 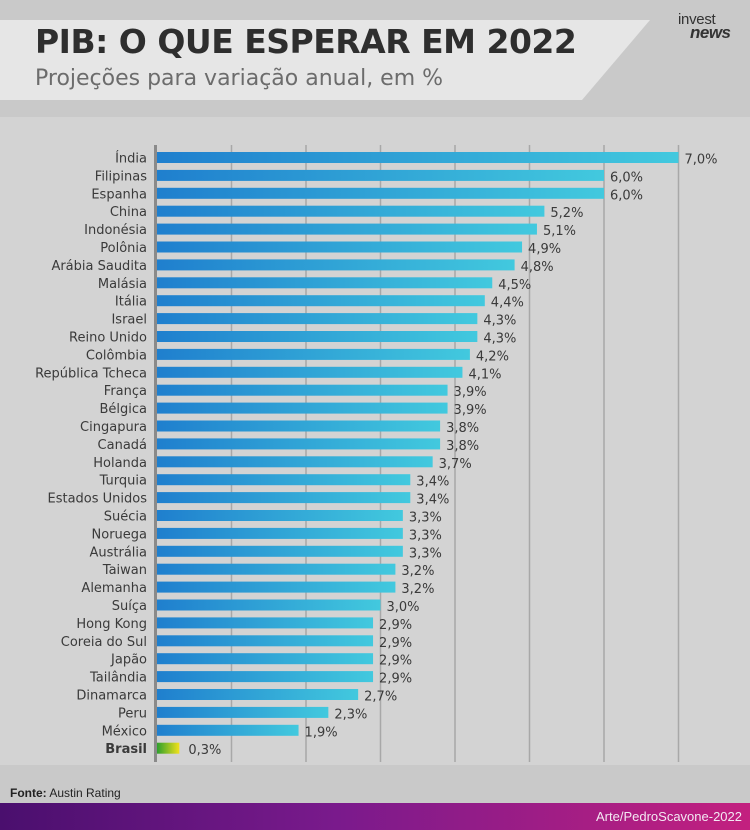 I want to click on category-label: República Tcheca, so click(x=91, y=373).